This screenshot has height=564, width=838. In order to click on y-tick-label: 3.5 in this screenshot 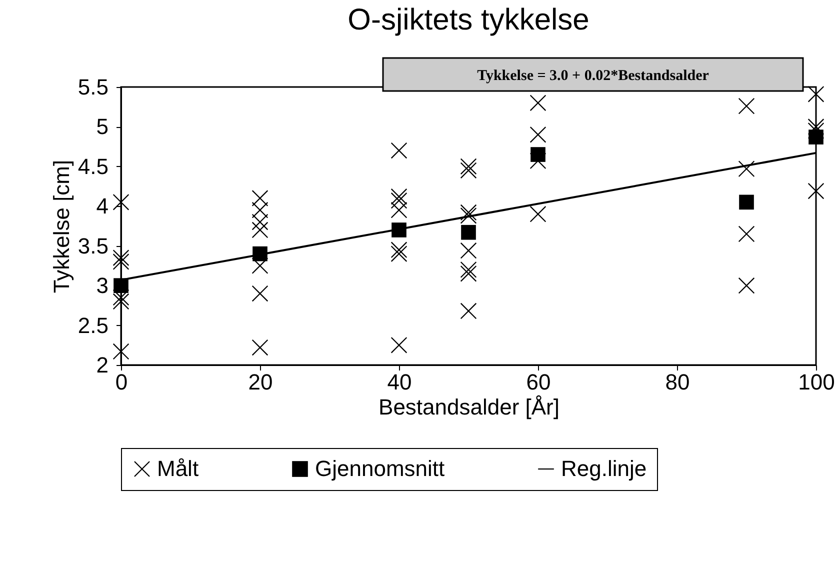, I will do `click(93, 245)`.